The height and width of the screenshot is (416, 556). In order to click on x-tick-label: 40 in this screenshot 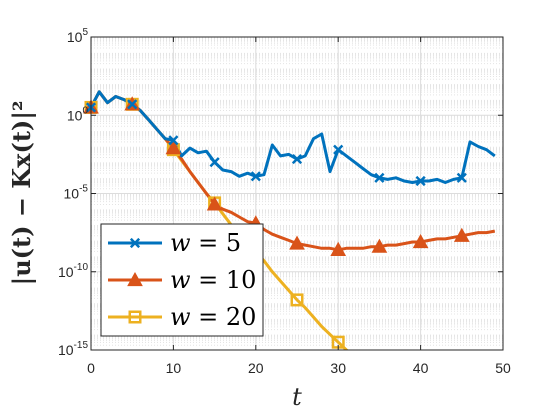, I will do `click(421, 368)`.